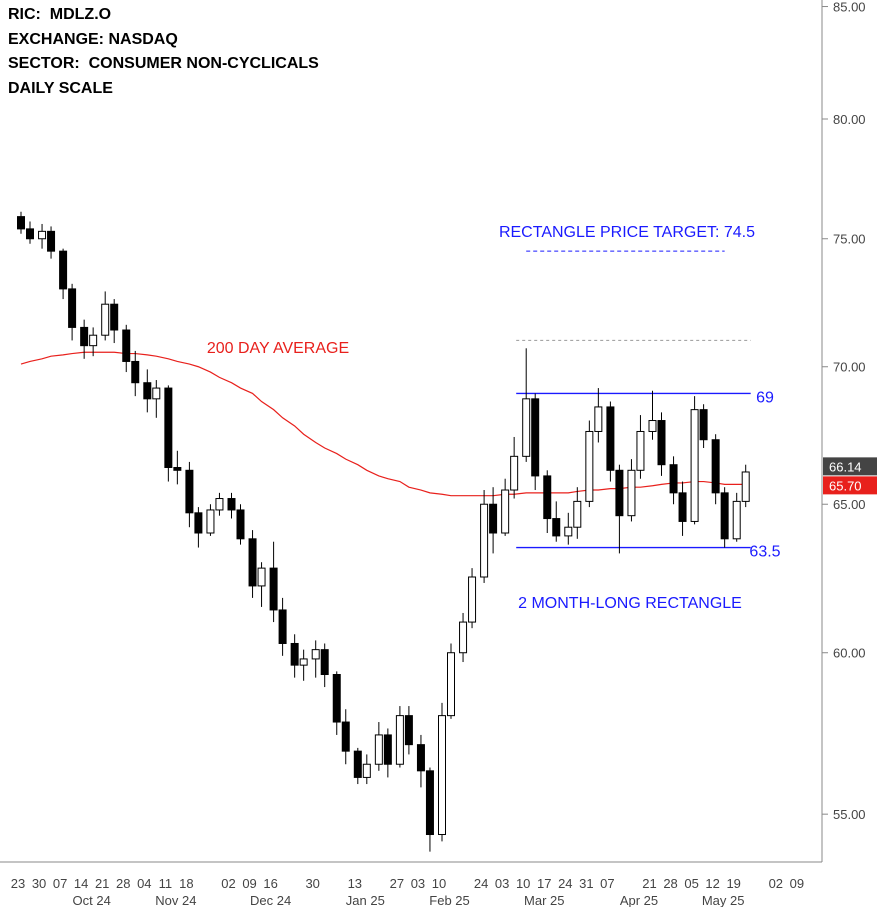 Image resolution: width=887 pixels, height=907 pixels. Describe the element at coordinates (845, 485) in the screenshot. I see `ma-price-label: 65.70` at that location.